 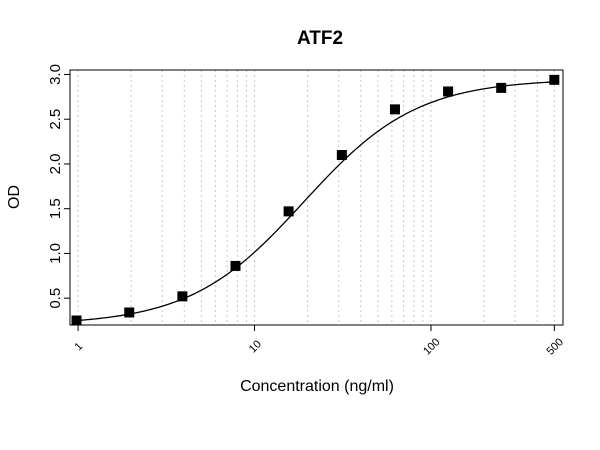 I want to click on y-tick-label: 3.0, so click(x=55, y=74).